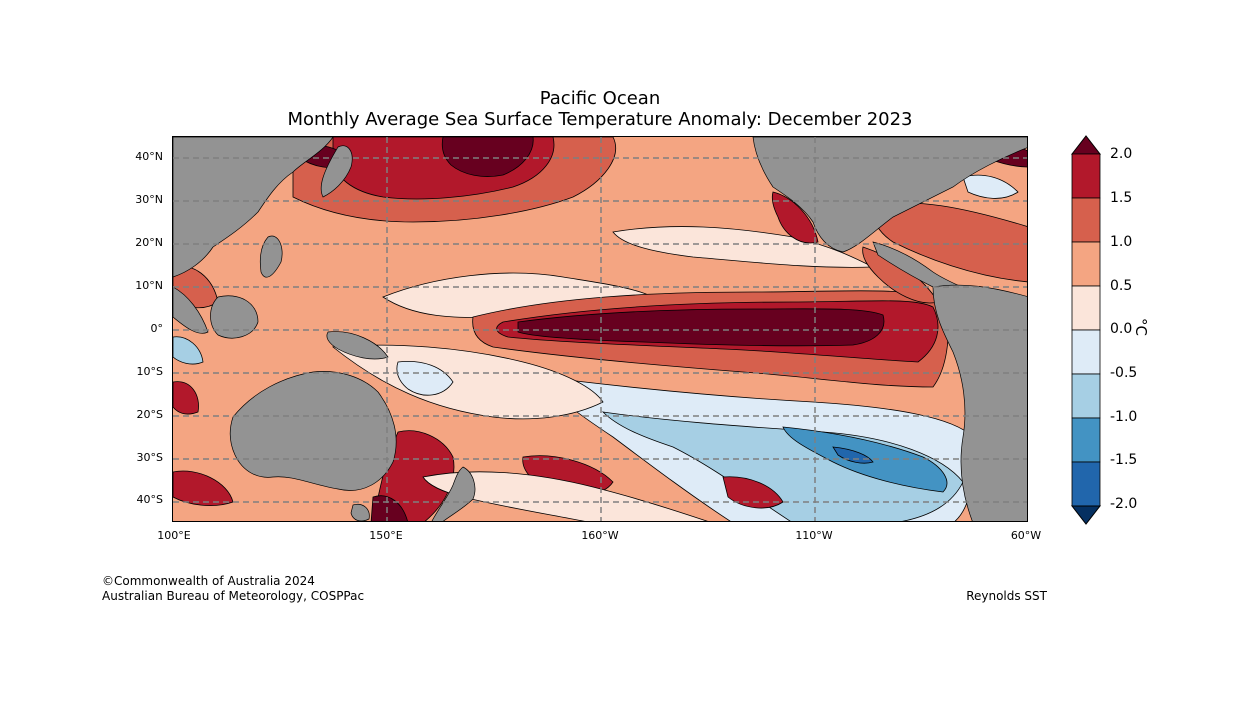  What do you see at coordinates (1006, 596) in the screenshot?
I see `data-source-text: Reynolds SST` at bounding box center [1006, 596].